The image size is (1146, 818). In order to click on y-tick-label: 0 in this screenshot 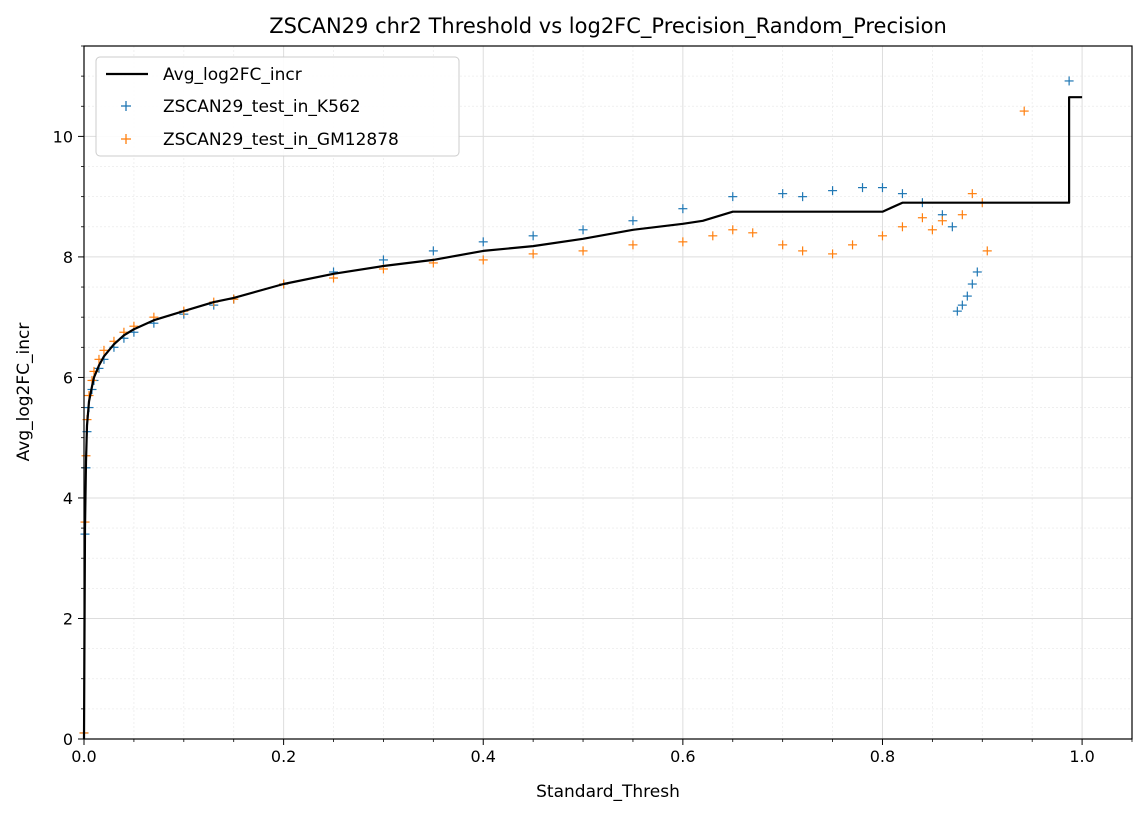, I will do `click(68, 739)`.